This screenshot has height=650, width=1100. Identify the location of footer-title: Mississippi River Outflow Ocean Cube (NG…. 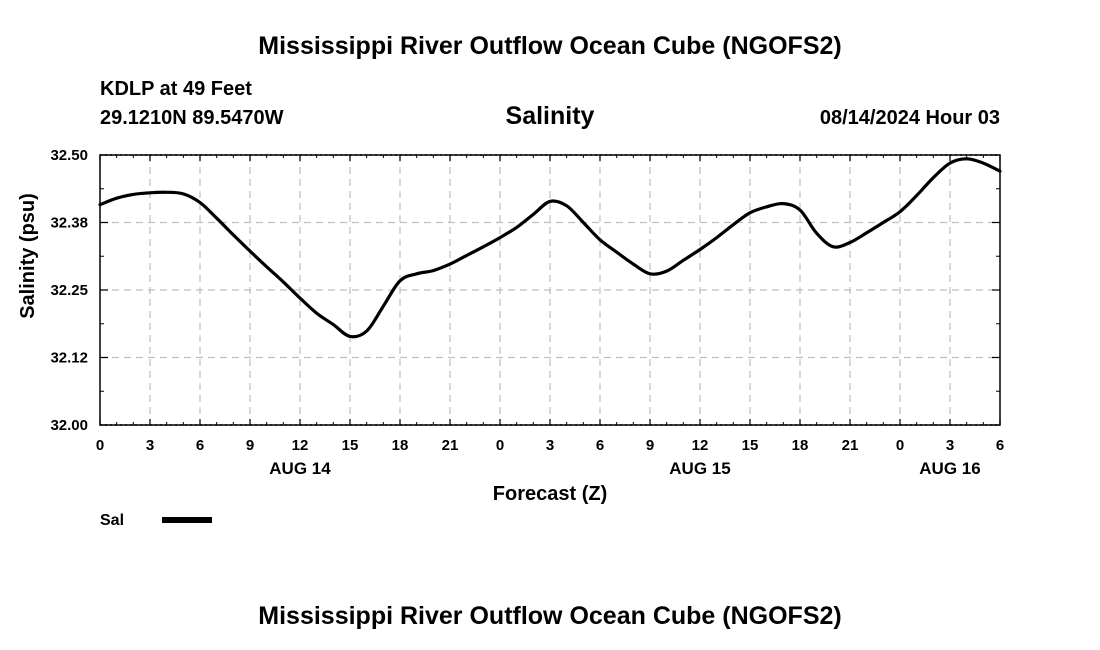
(549, 616).